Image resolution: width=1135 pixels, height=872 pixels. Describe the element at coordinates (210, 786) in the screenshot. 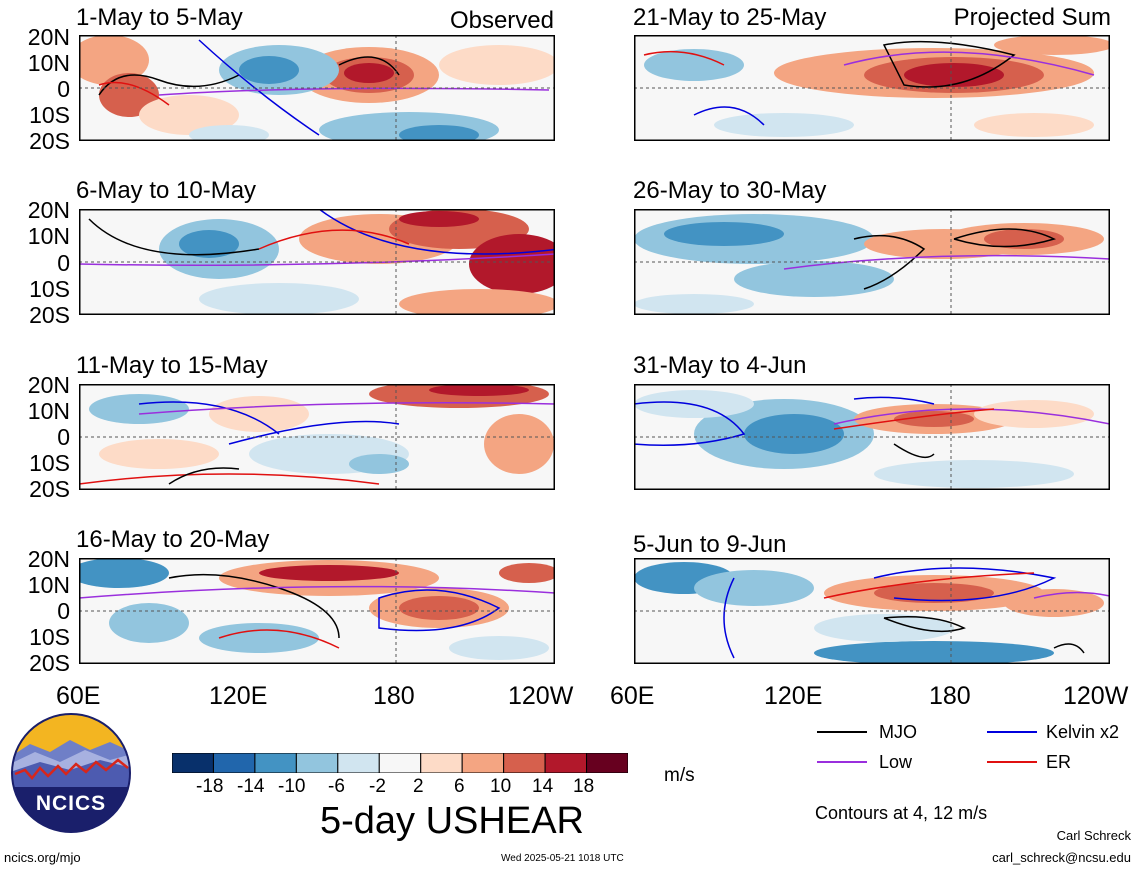

I see `colorbar-tick: -18` at that location.